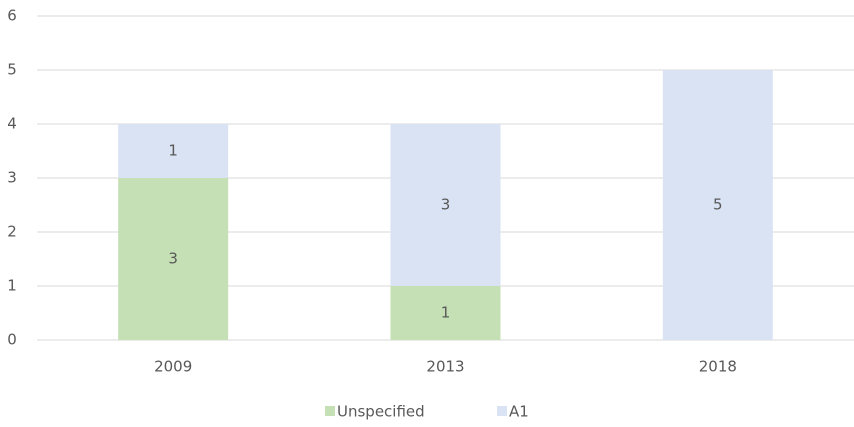 This screenshot has width=854, height=427. I want to click on y-tick-label: 1, so click(12, 286).